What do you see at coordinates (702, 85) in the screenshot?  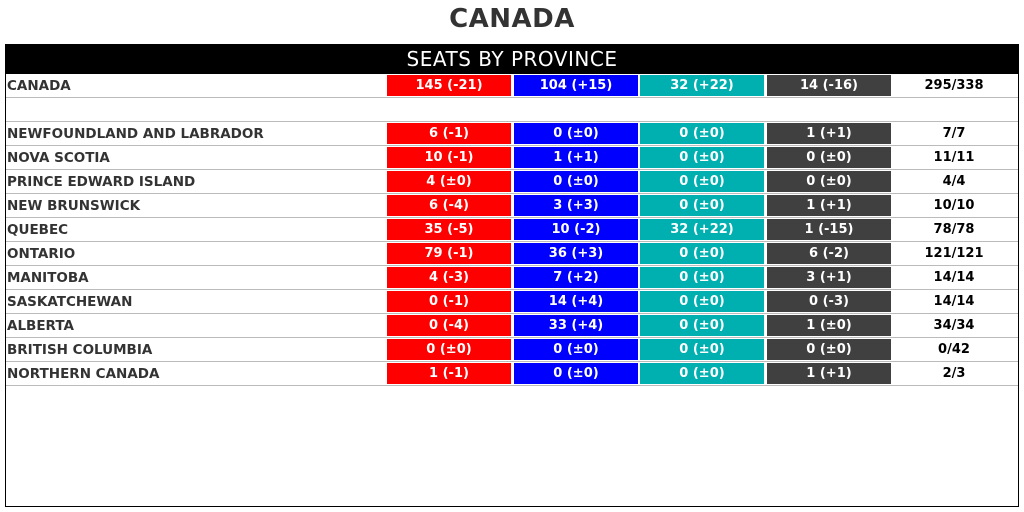 I see `summary-bloc-seats: 32 (+22)` at bounding box center [702, 85].